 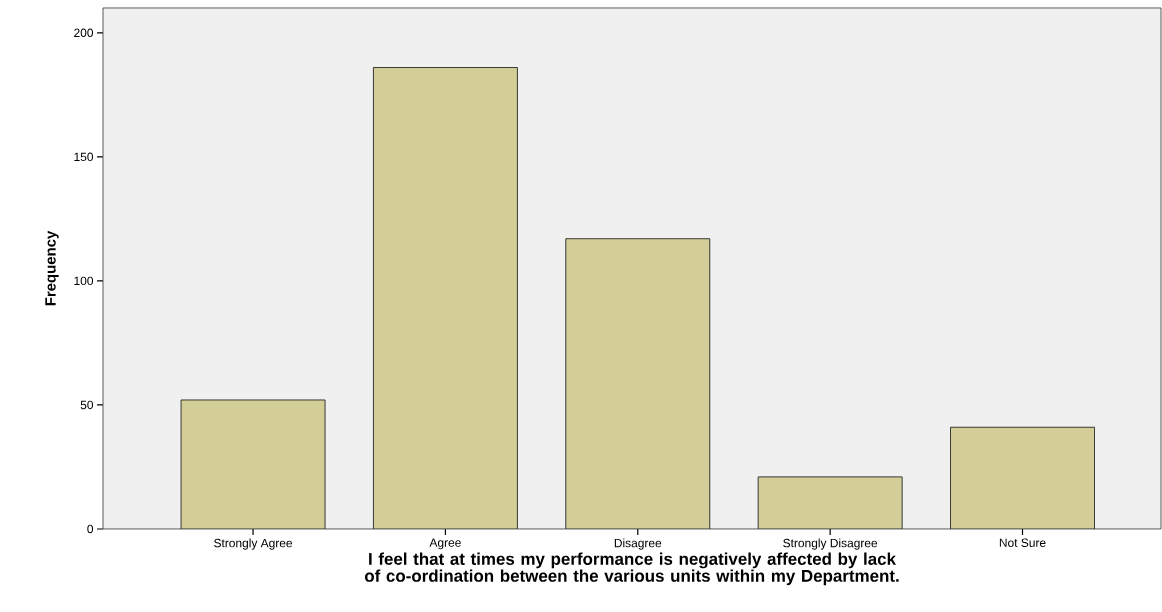 I want to click on y-tick-label: 100, so click(x=84, y=281).